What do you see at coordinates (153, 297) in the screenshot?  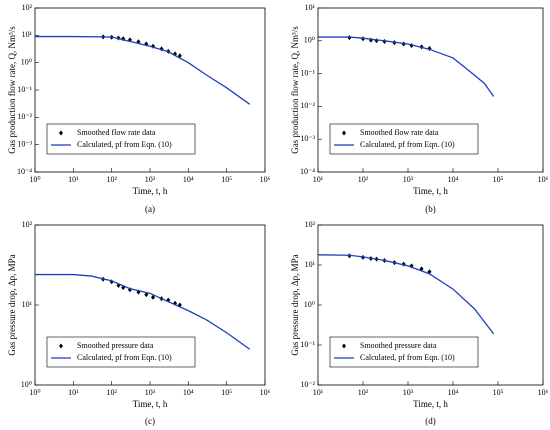 I see `data-point` at bounding box center [153, 297].